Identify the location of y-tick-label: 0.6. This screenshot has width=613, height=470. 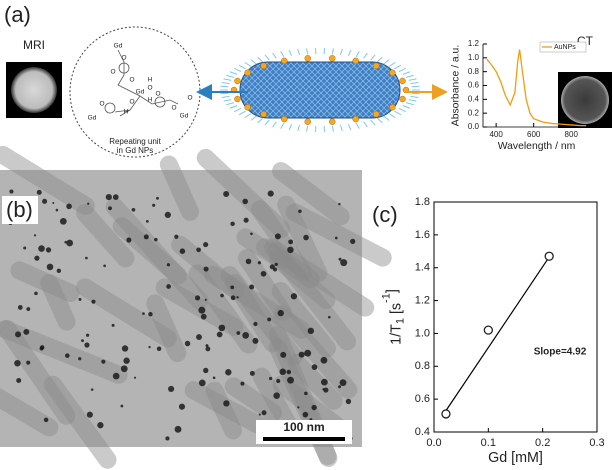
(474, 85).